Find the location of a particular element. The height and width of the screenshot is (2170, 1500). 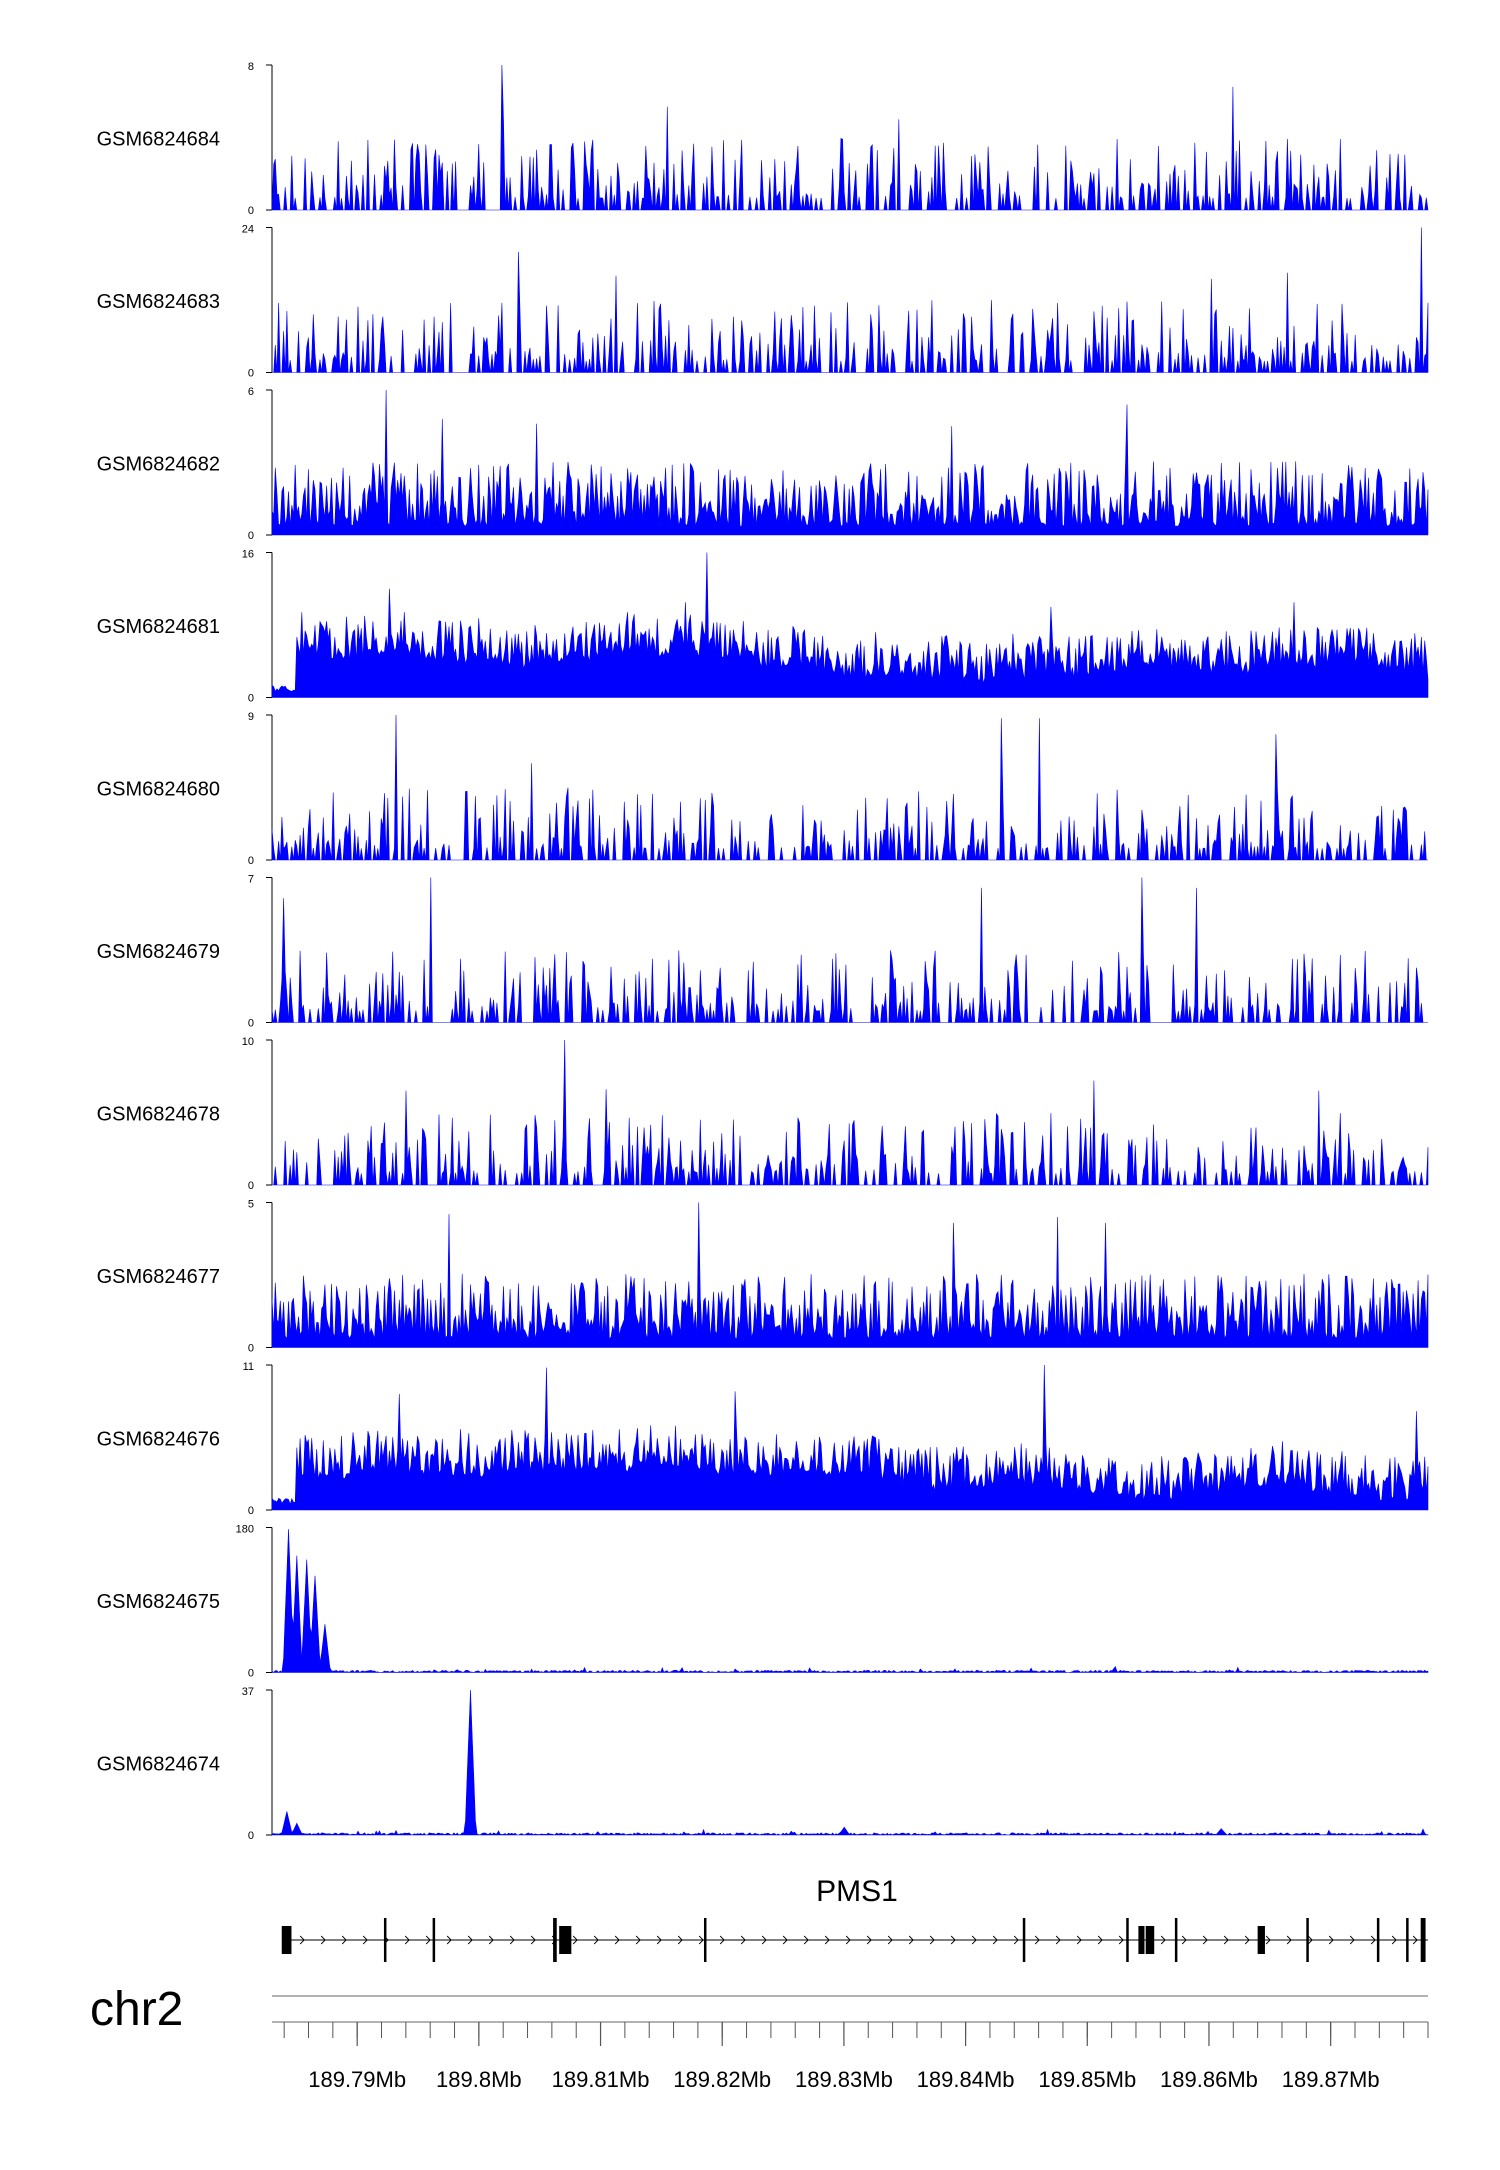

signal-area-GSM6824684 is located at coordinates (850, 137).